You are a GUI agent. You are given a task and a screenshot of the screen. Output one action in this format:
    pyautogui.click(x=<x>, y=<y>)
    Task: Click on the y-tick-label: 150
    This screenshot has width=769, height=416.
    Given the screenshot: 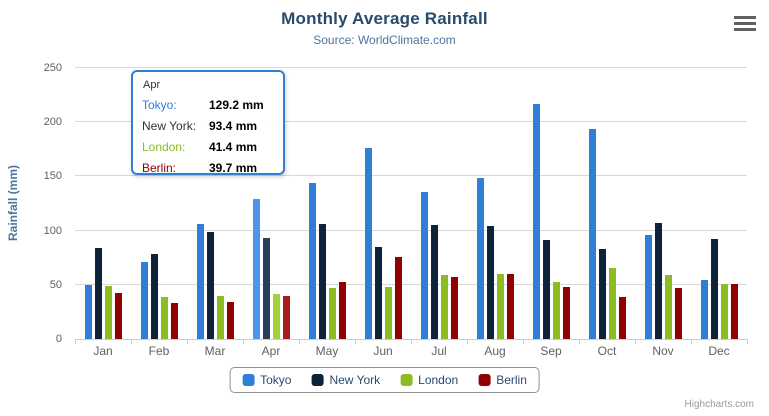 What is the action you would take?
    pyautogui.click(x=52, y=176)
    